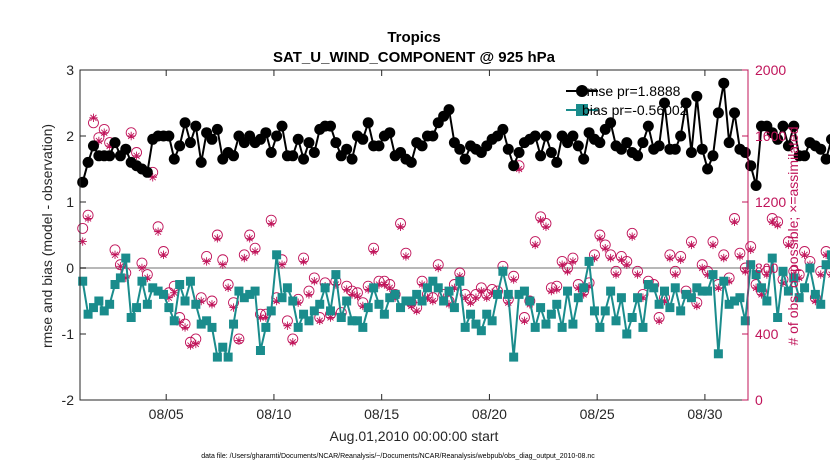 The image size is (830, 470). Describe the element at coordinates (597, 414) in the screenshot. I see `x-tick-label: 08/25` at that location.